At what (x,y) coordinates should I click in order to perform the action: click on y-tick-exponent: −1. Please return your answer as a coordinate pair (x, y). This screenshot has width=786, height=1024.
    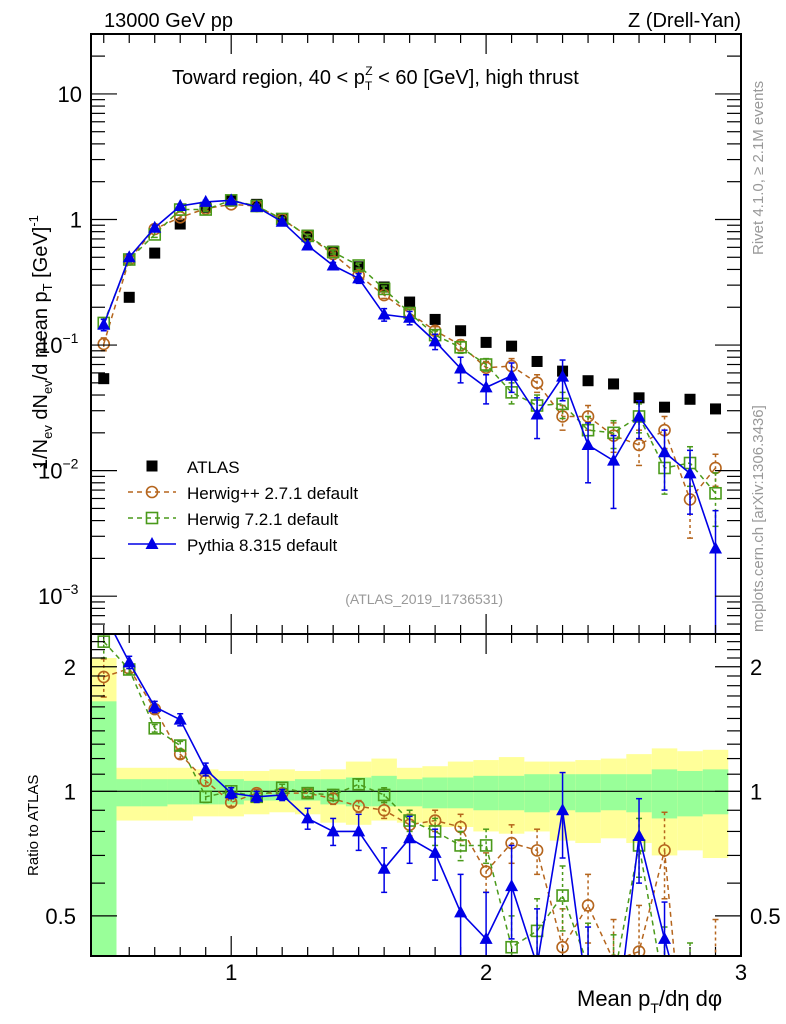
    Looking at the image, I should click on (70, 338).